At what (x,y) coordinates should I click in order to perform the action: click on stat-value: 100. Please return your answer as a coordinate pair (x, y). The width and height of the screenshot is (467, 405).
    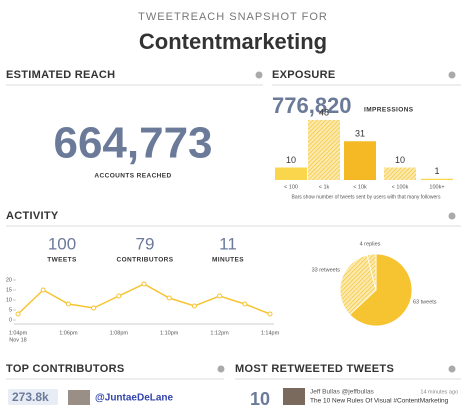
    Looking at the image, I should click on (62, 243).